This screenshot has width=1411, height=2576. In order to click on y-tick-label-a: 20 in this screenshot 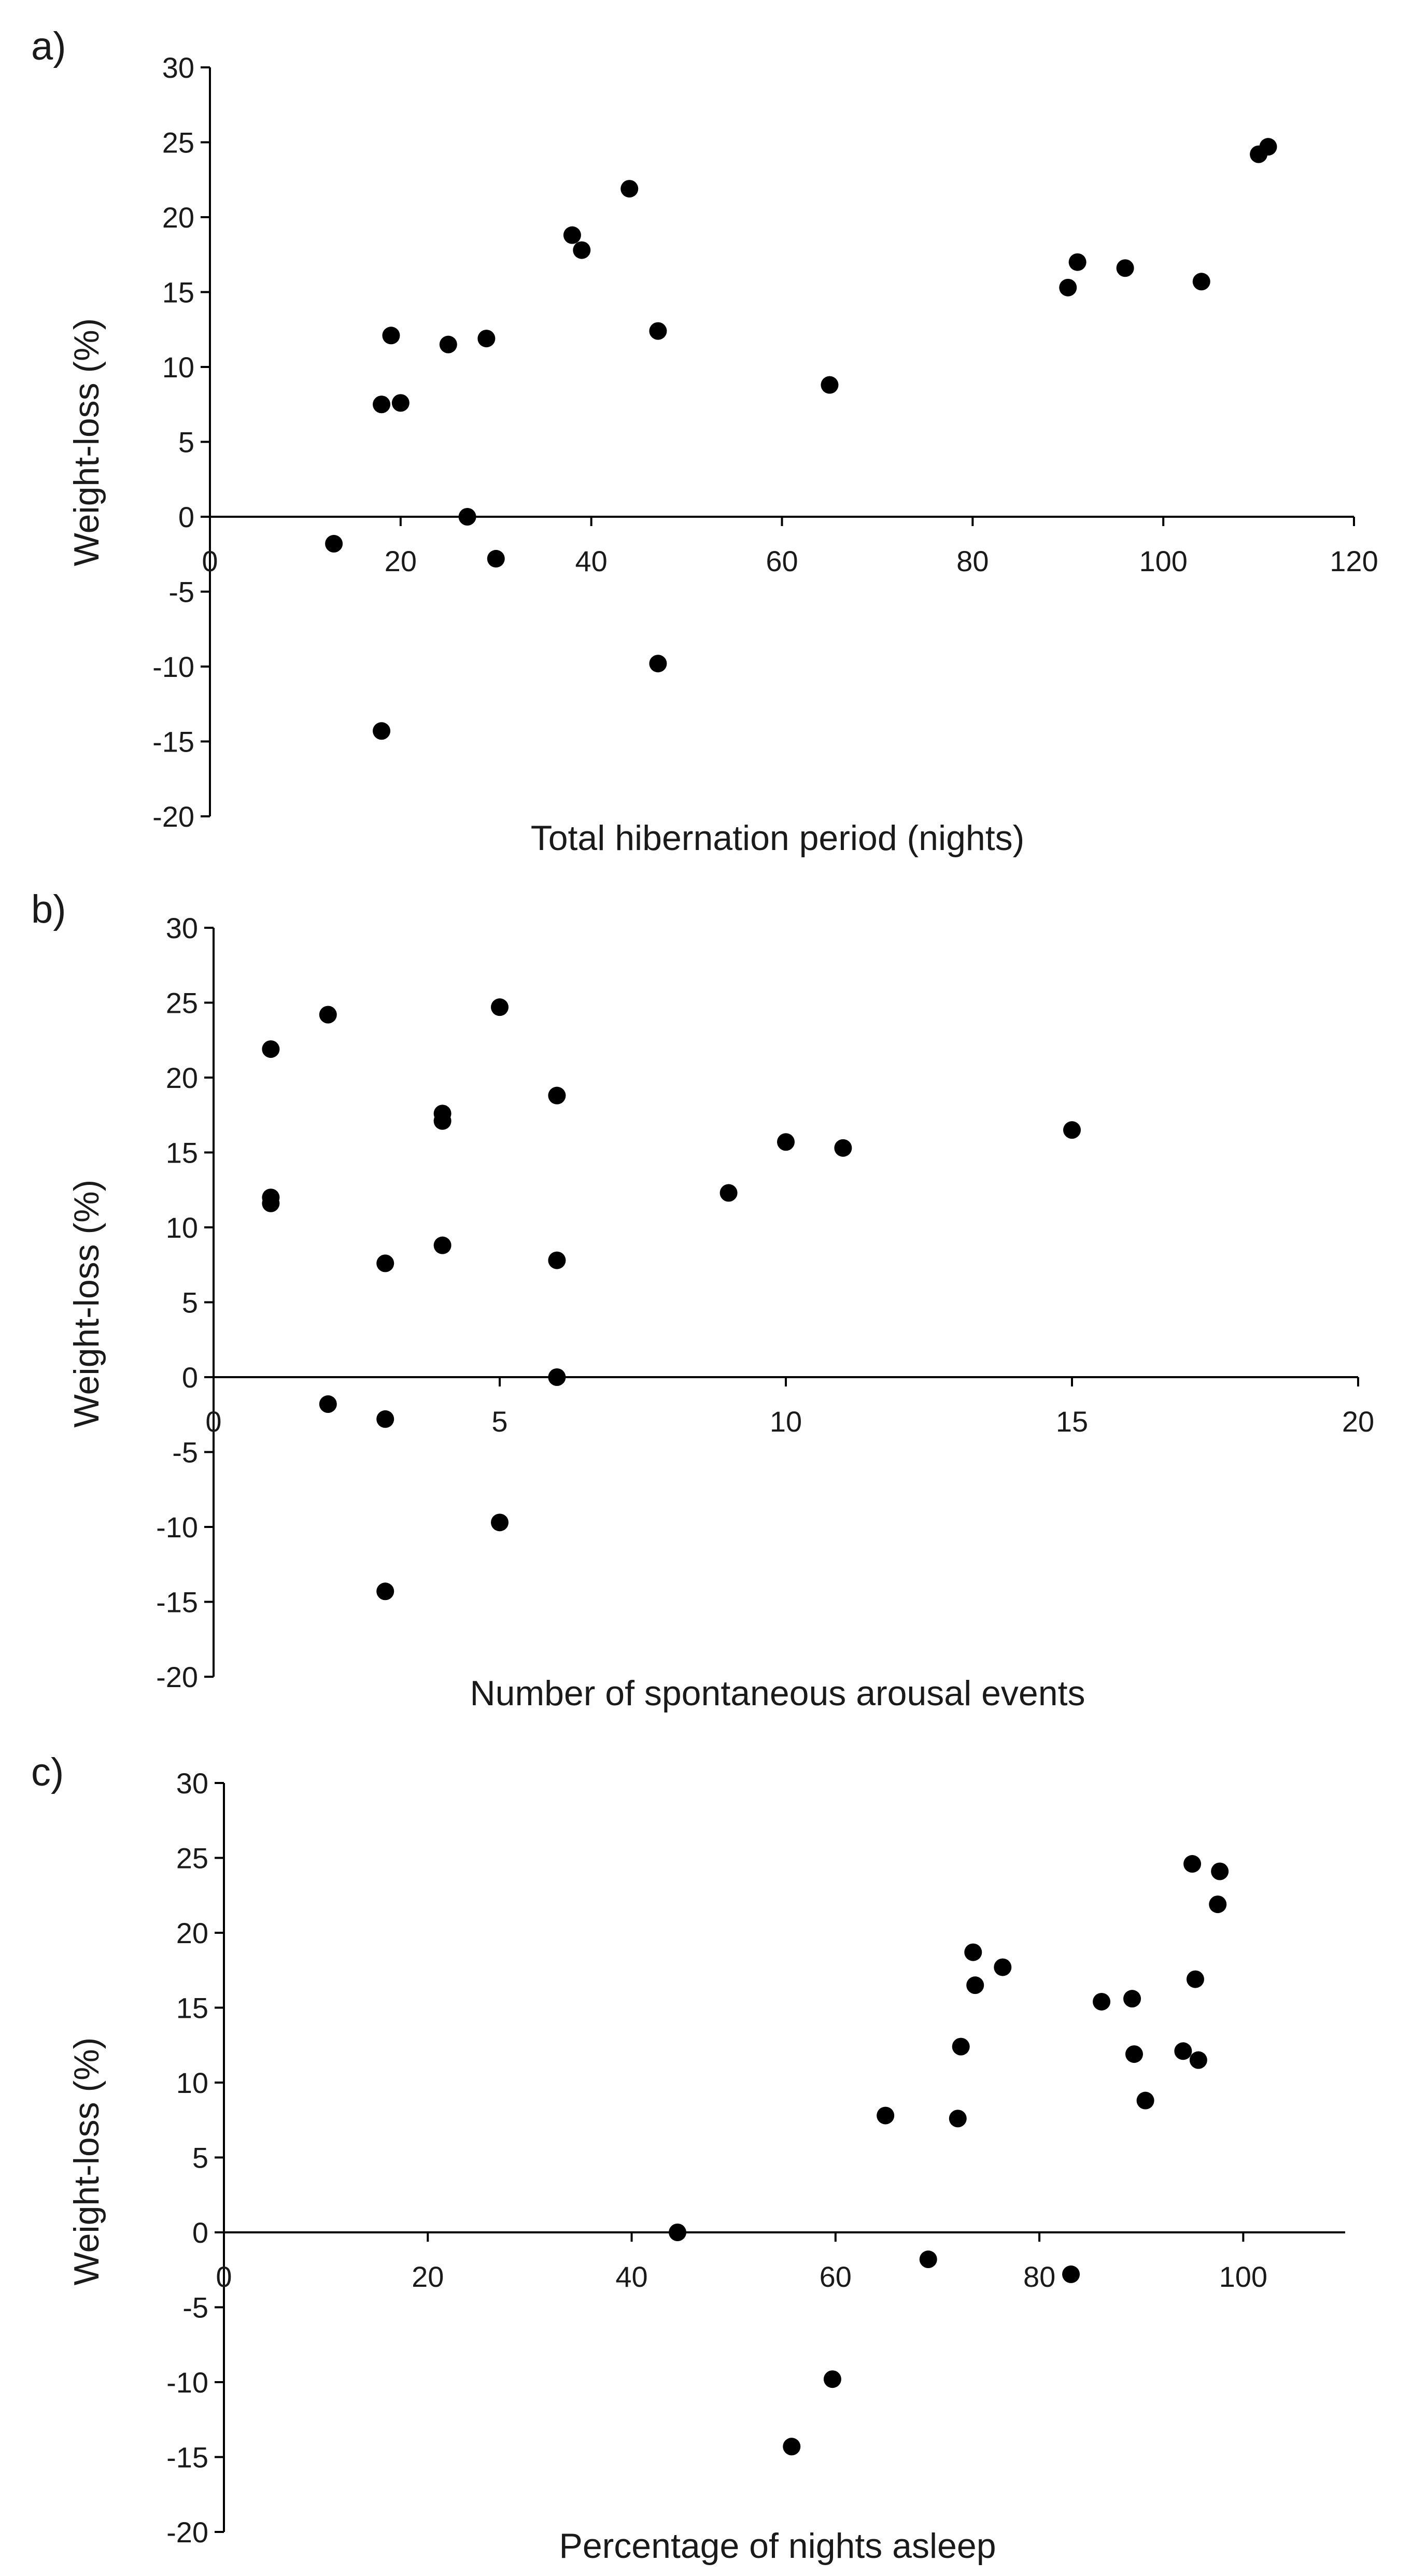, I will do `click(178, 217)`.